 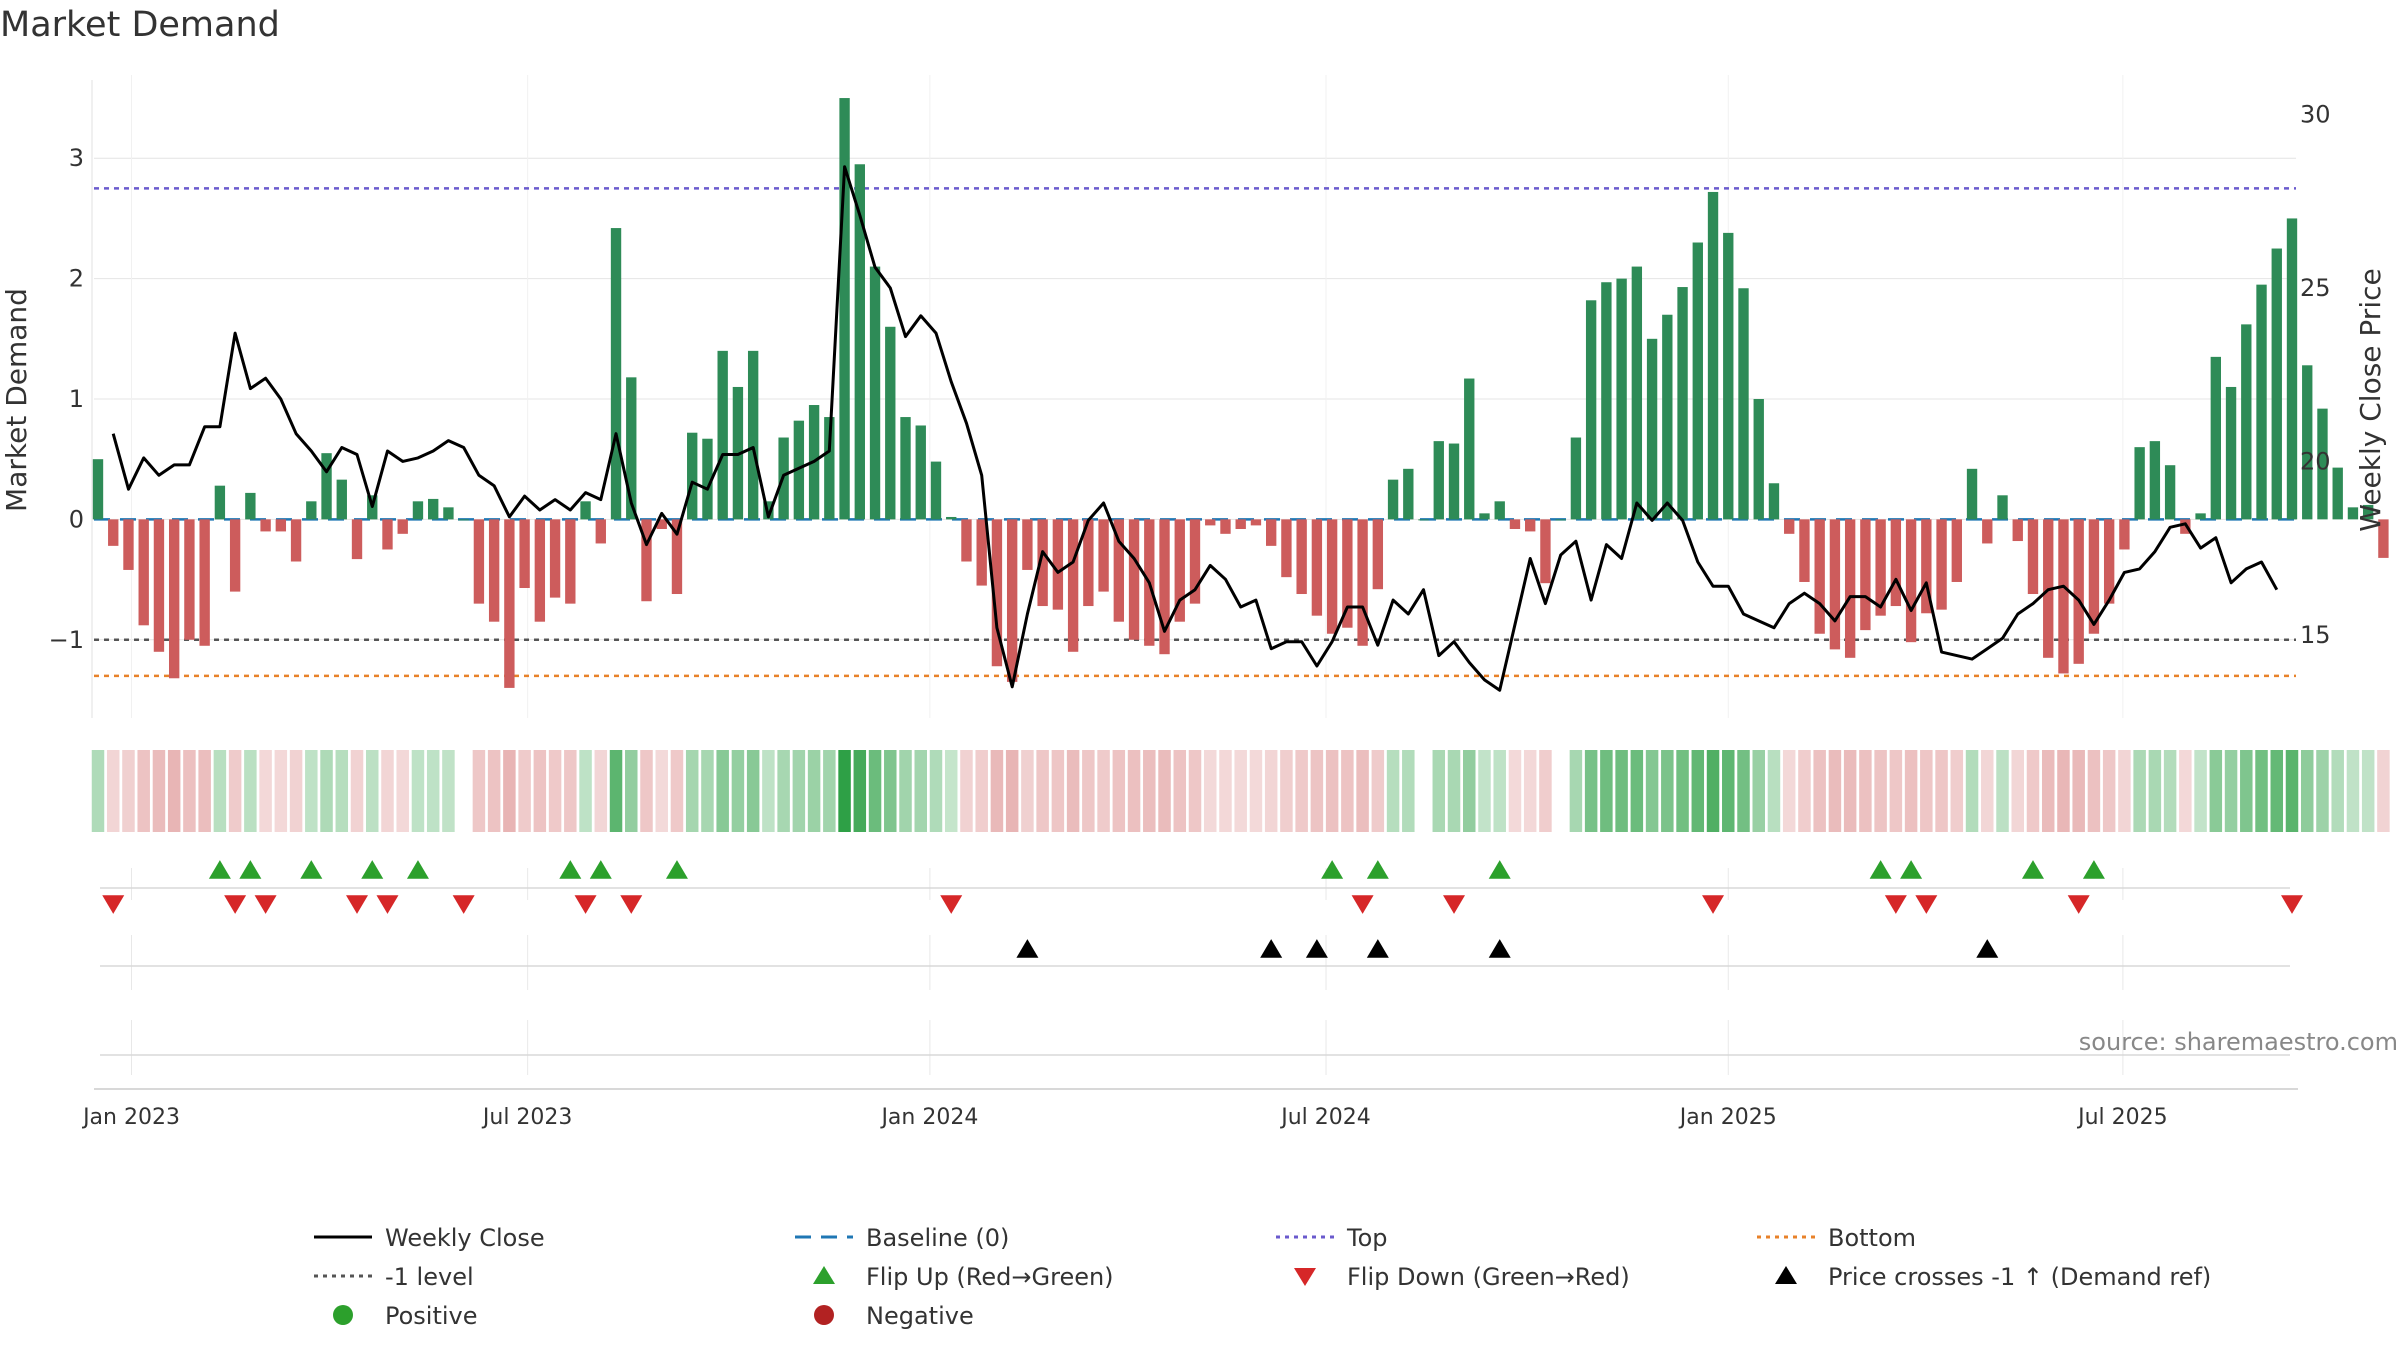 I want to click on legend-label: Baseline (0), so click(x=937, y=1238).